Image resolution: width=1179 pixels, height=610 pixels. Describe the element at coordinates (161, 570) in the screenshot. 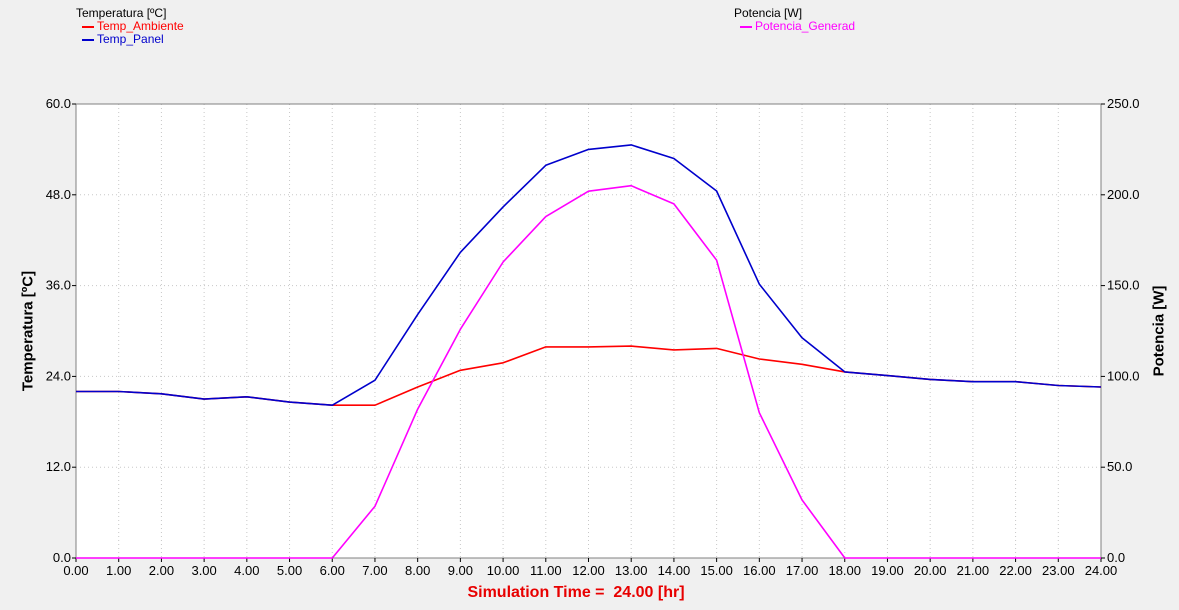

I see `x-tick-label: 2.00` at that location.